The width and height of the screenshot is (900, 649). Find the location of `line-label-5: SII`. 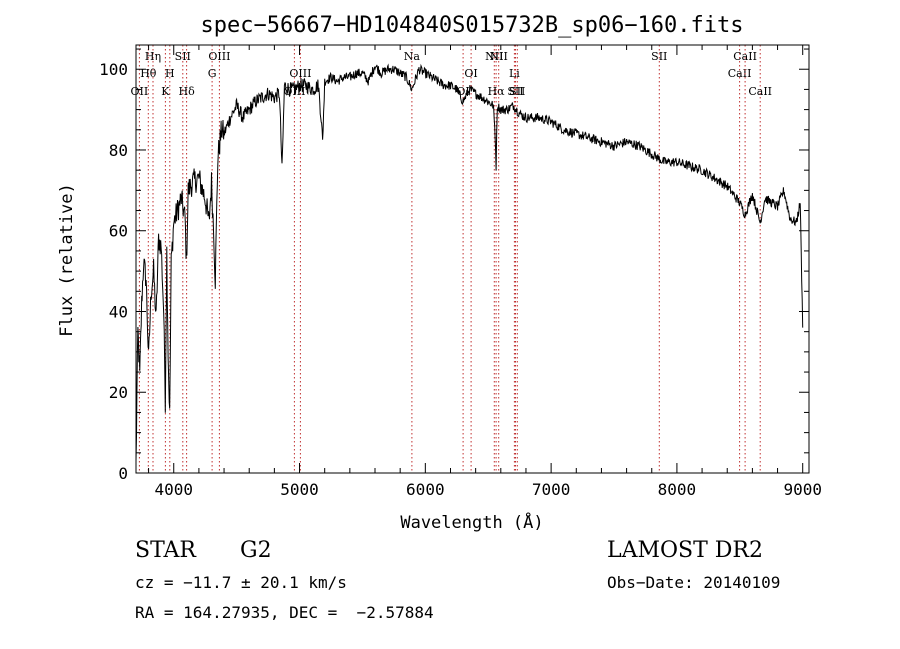

line-label-5: SII is located at coordinates (183, 56).